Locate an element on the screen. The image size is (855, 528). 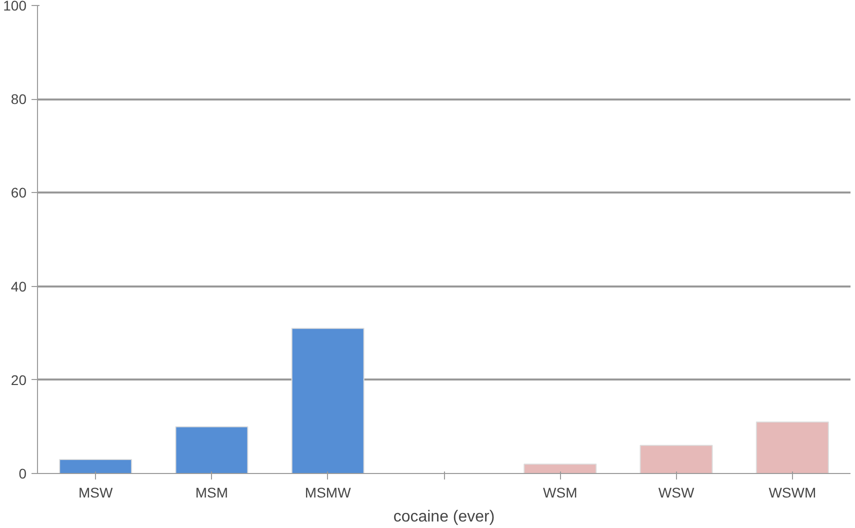
x-tick-label: WSW is located at coordinates (676, 492).